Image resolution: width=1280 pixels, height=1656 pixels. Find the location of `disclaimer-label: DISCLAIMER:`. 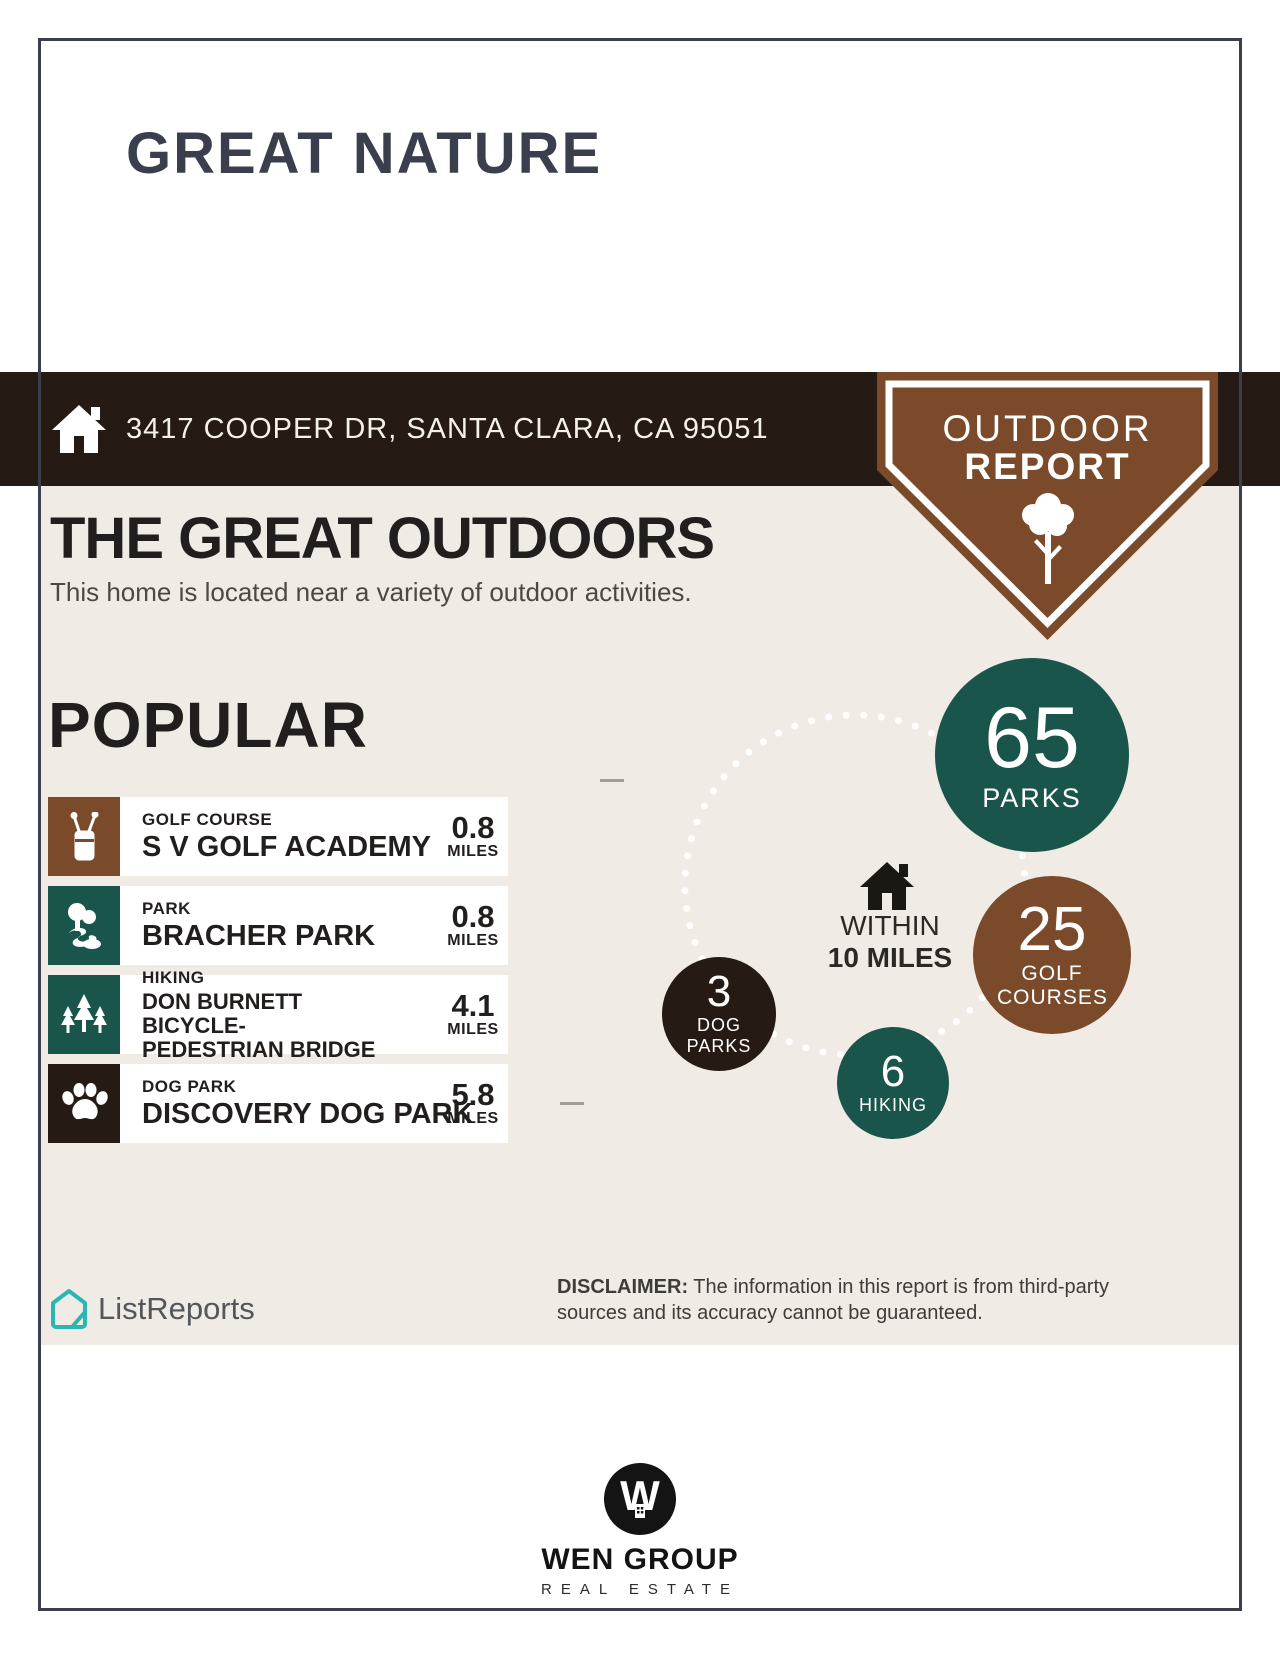

disclaimer-label: DISCLAIMER: is located at coordinates (623, 1287).